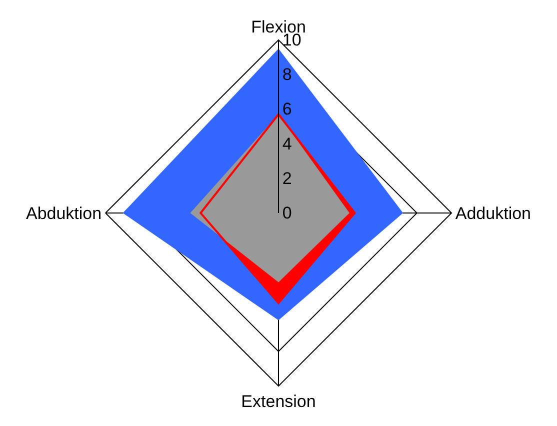 Image resolution: width=557 pixels, height=426 pixels. What do you see at coordinates (278, 401) in the screenshot?
I see `spoke-label: Extension` at bounding box center [278, 401].